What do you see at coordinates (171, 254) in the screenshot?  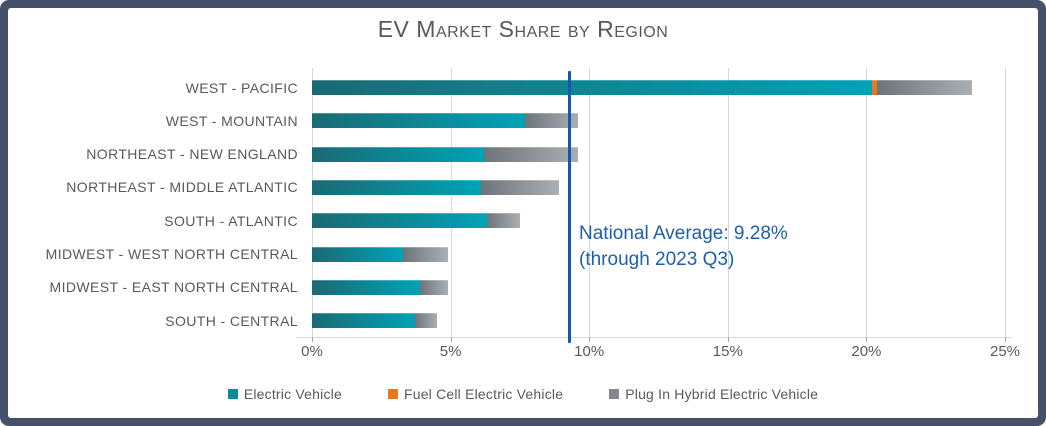 I see `category-label: MIDWEST - WEST NORTH CENTRAL` at bounding box center [171, 254].